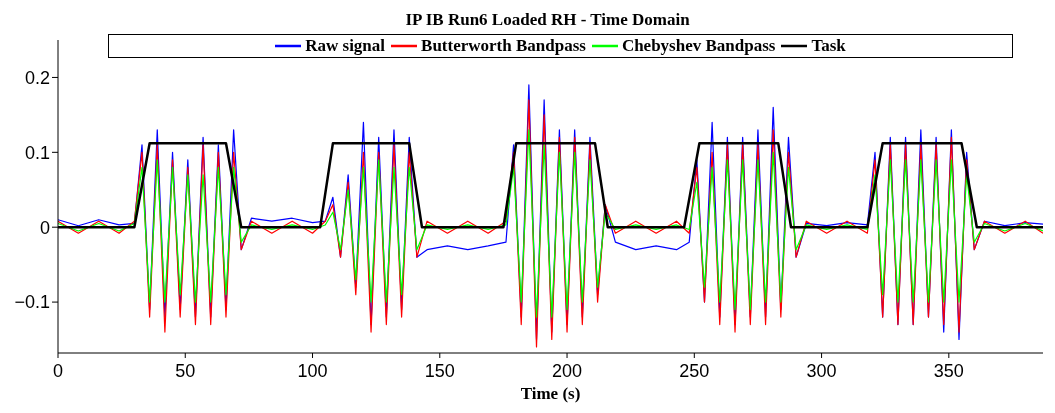 The width and height of the screenshot is (1055, 413). I want to click on x-tick-label: 50, so click(185, 370).